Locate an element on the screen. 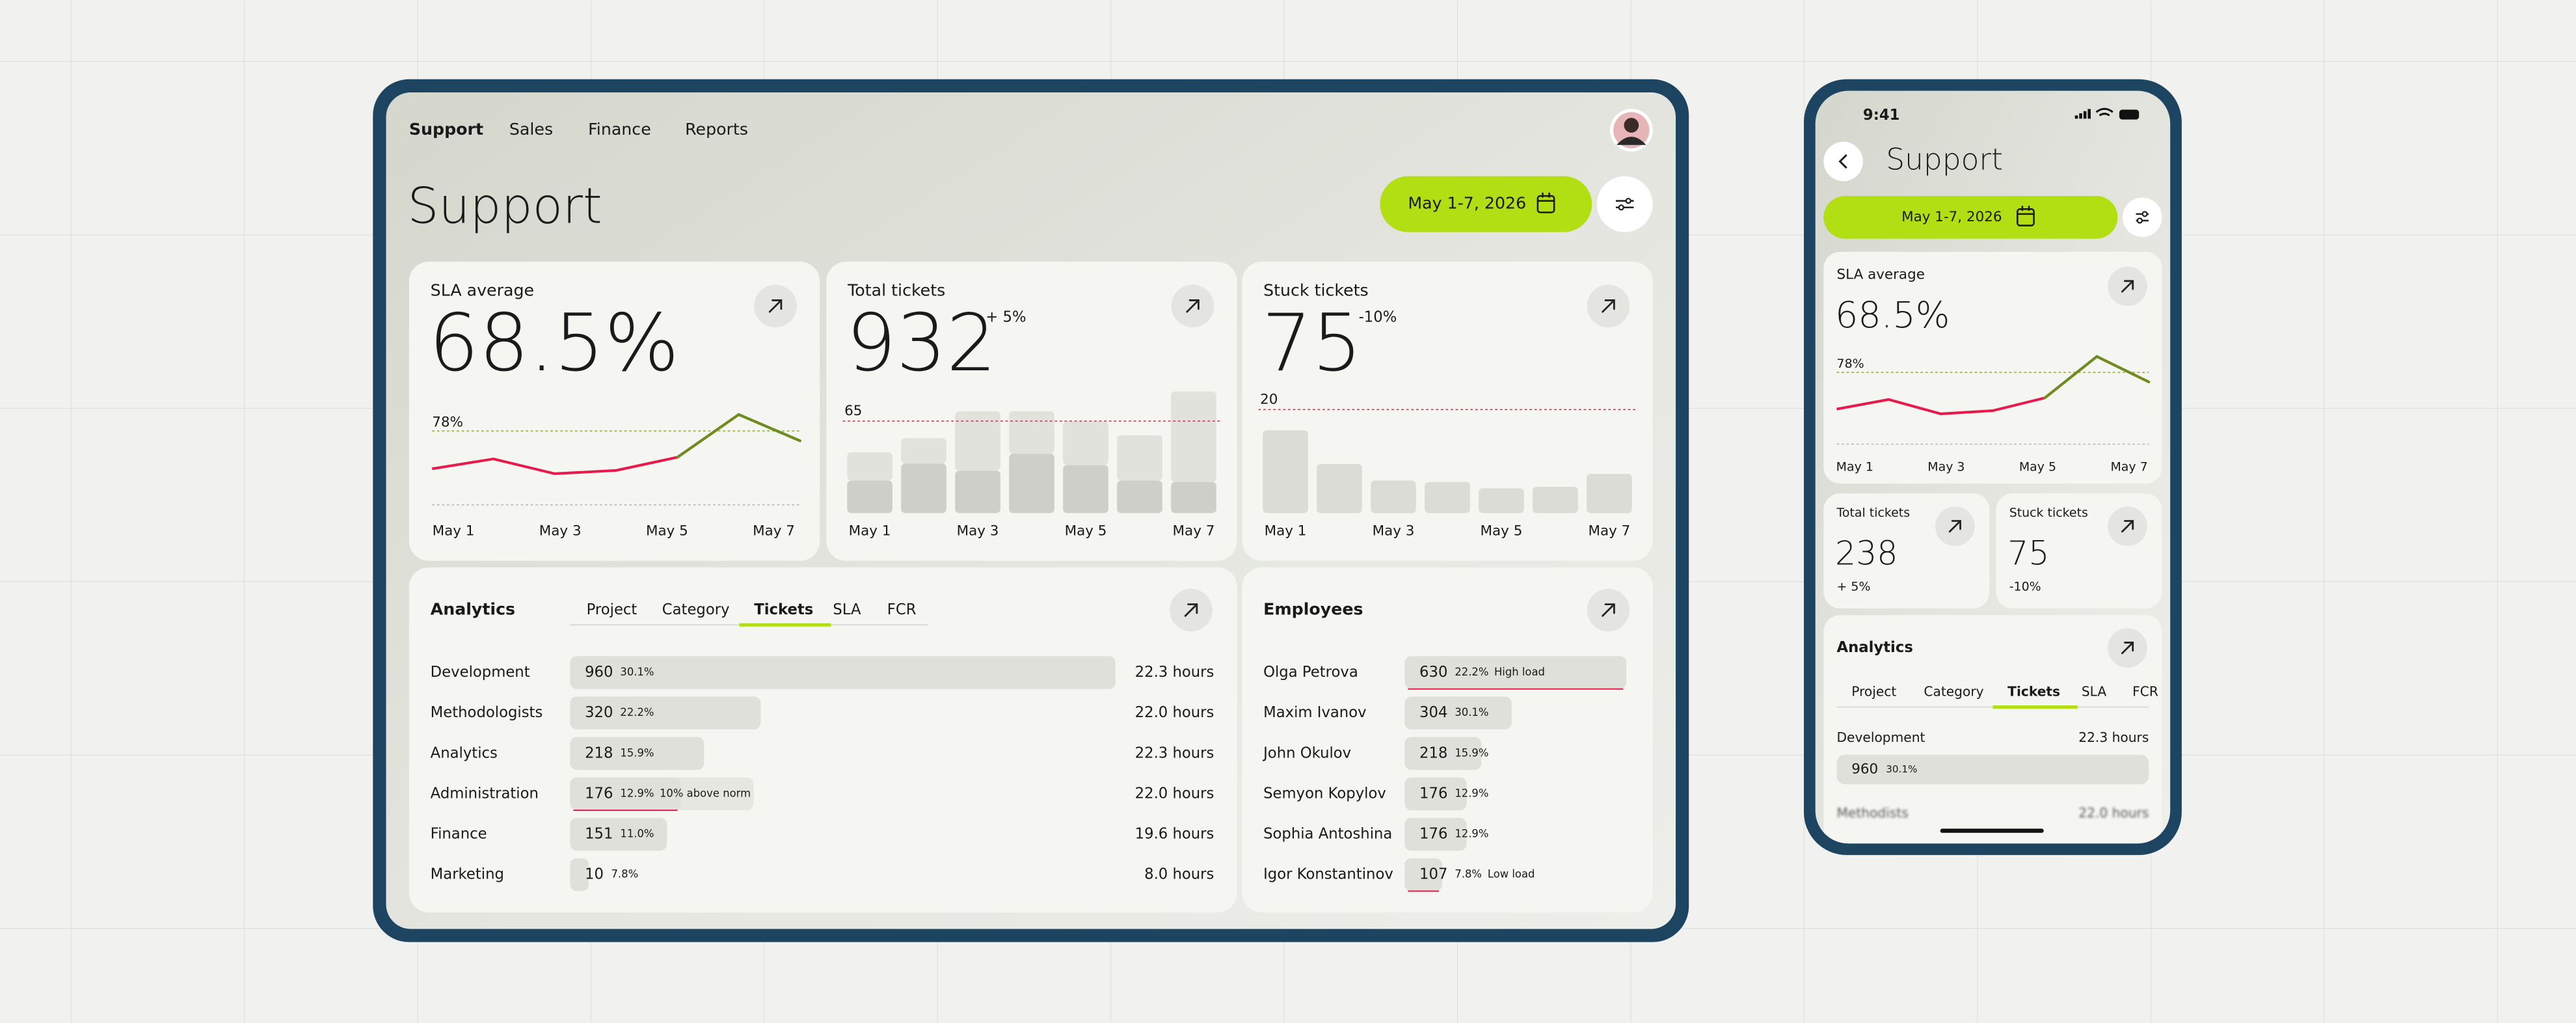  status-time: 9:41 is located at coordinates (1882, 115).